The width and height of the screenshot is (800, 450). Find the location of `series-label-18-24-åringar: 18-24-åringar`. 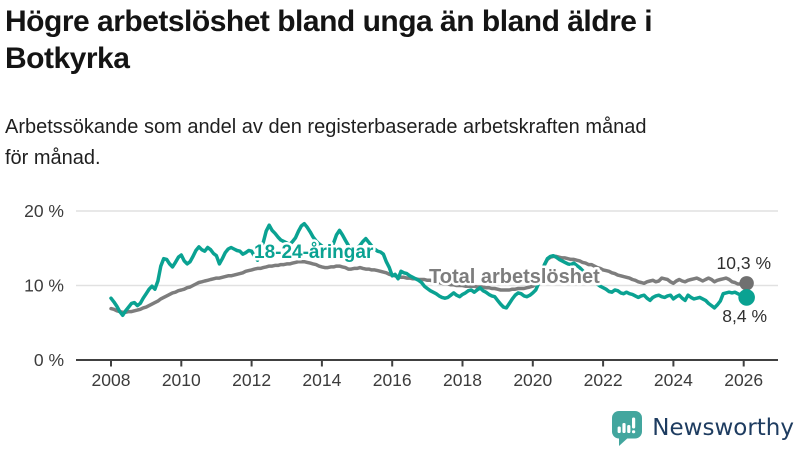

series-label-18-24-åringar: 18-24-åringar is located at coordinates (314, 252).